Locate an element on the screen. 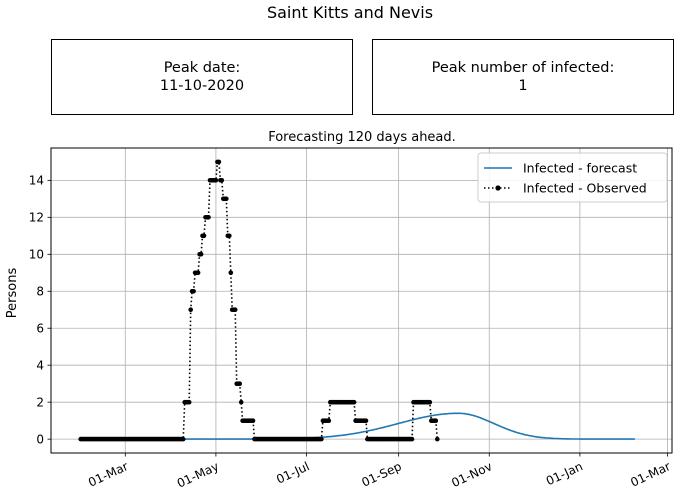  peak-date-box: Peak date: 11-10-2020 is located at coordinates (202, 77).